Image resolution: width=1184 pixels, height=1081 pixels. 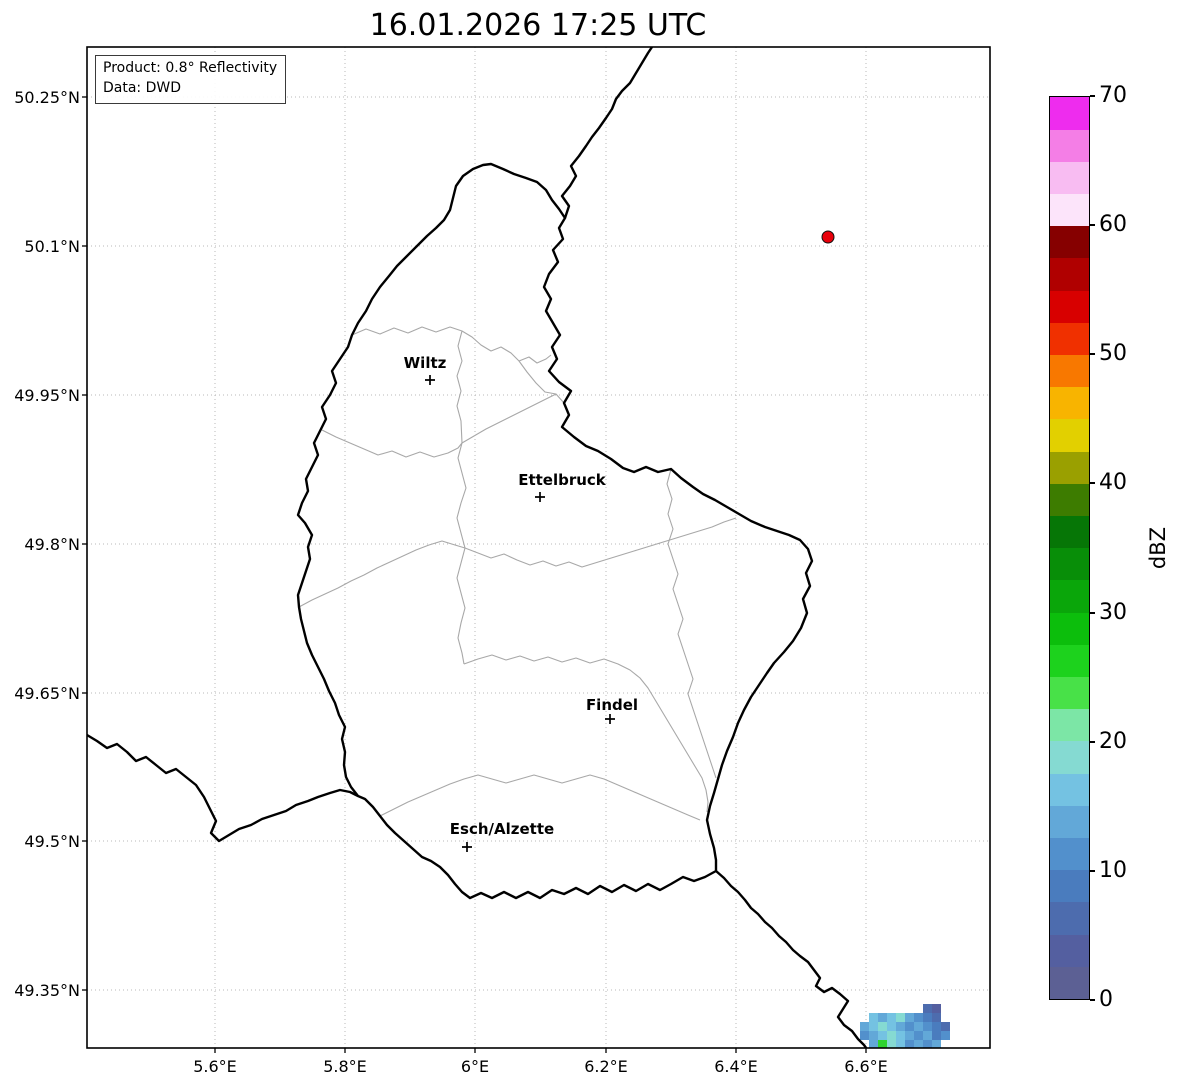 What do you see at coordinates (612, 705) in the screenshot?
I see `city-label: Findel` at bounding box center [612, 705].